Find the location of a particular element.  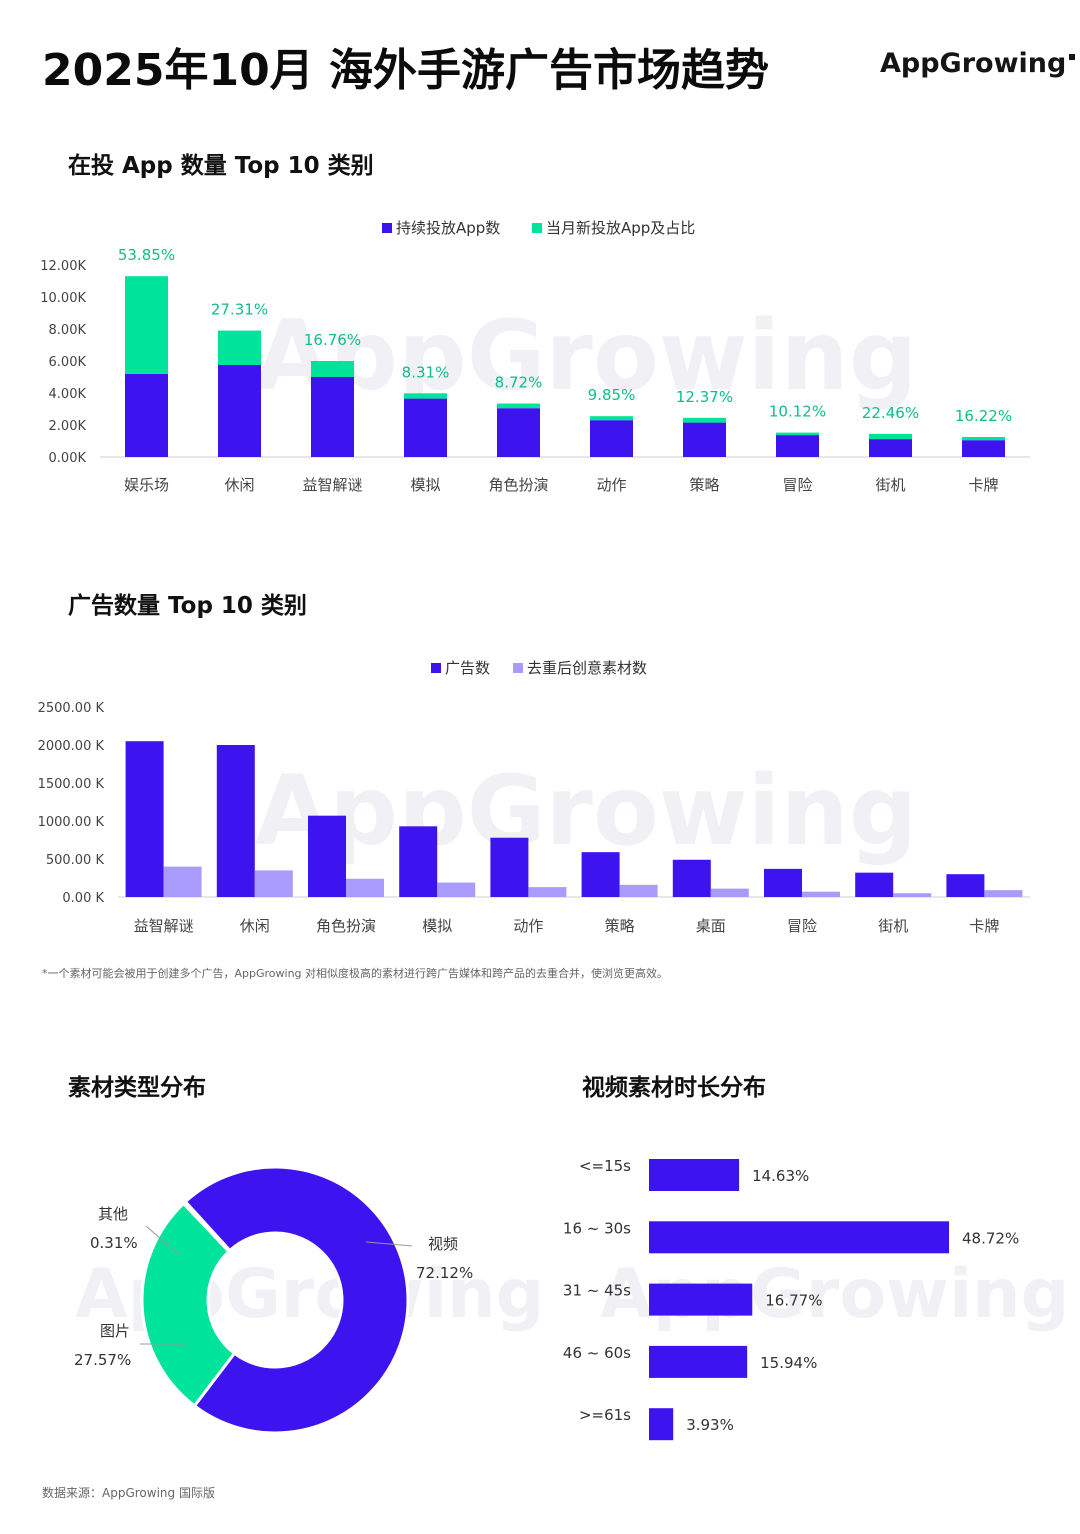

logo-text: AppGrowing is located at coordinates (973, 63).